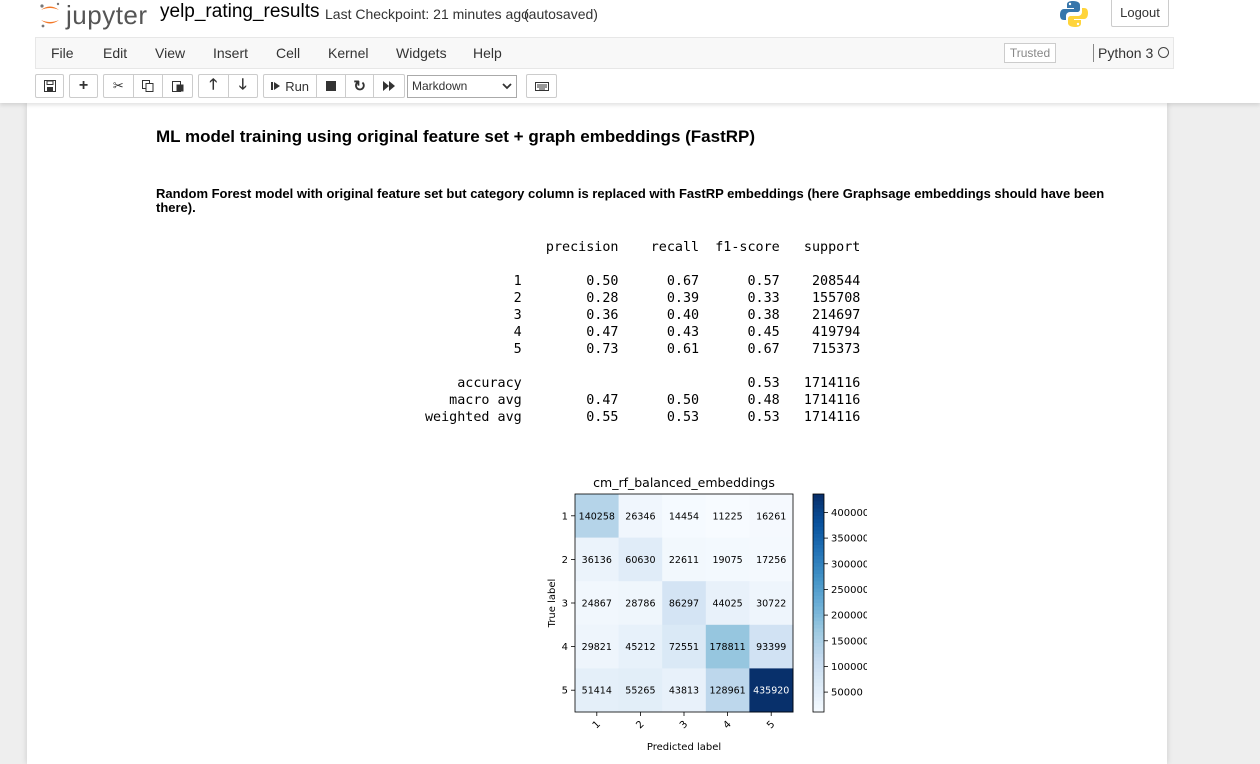 The width and height of the screenshot is (1260, 764). Describe the element at coordinates (242, 86) in the screenshot. I see `arrow-down-icon: 🡓` at that location.